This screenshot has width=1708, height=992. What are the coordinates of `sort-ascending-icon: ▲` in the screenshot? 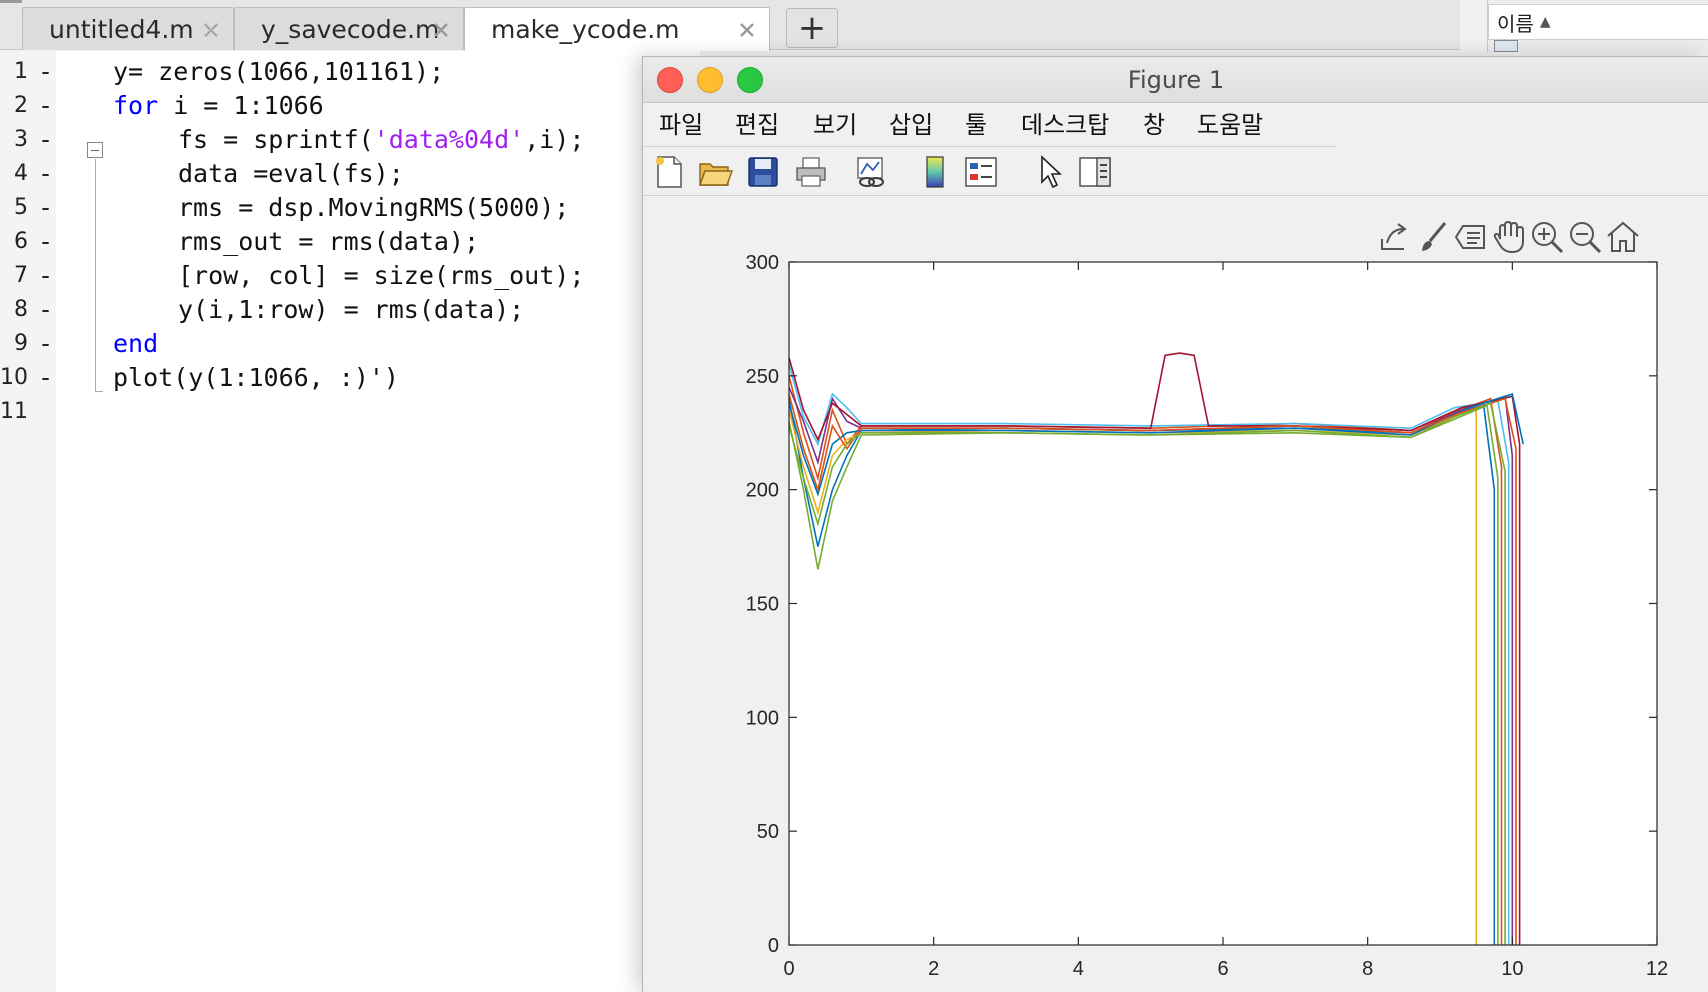 It's located at (1545, 22).